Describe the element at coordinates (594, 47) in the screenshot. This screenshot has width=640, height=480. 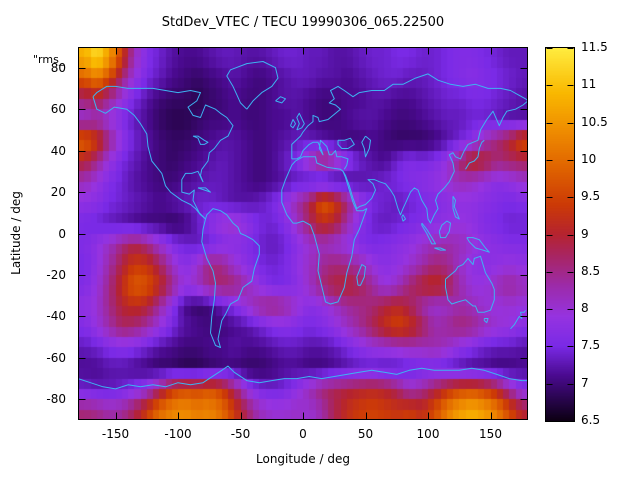
I see `colorbar-tick-label: 11.5` at that location.